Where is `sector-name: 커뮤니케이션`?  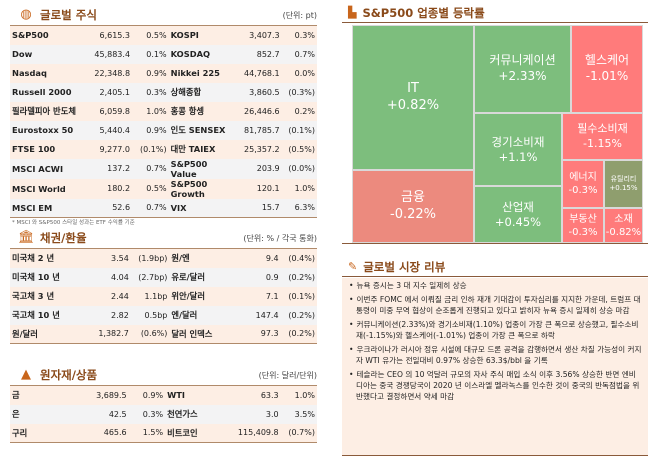 sector-name: 커뮤니케이션 is located at coordinates (522, 60).